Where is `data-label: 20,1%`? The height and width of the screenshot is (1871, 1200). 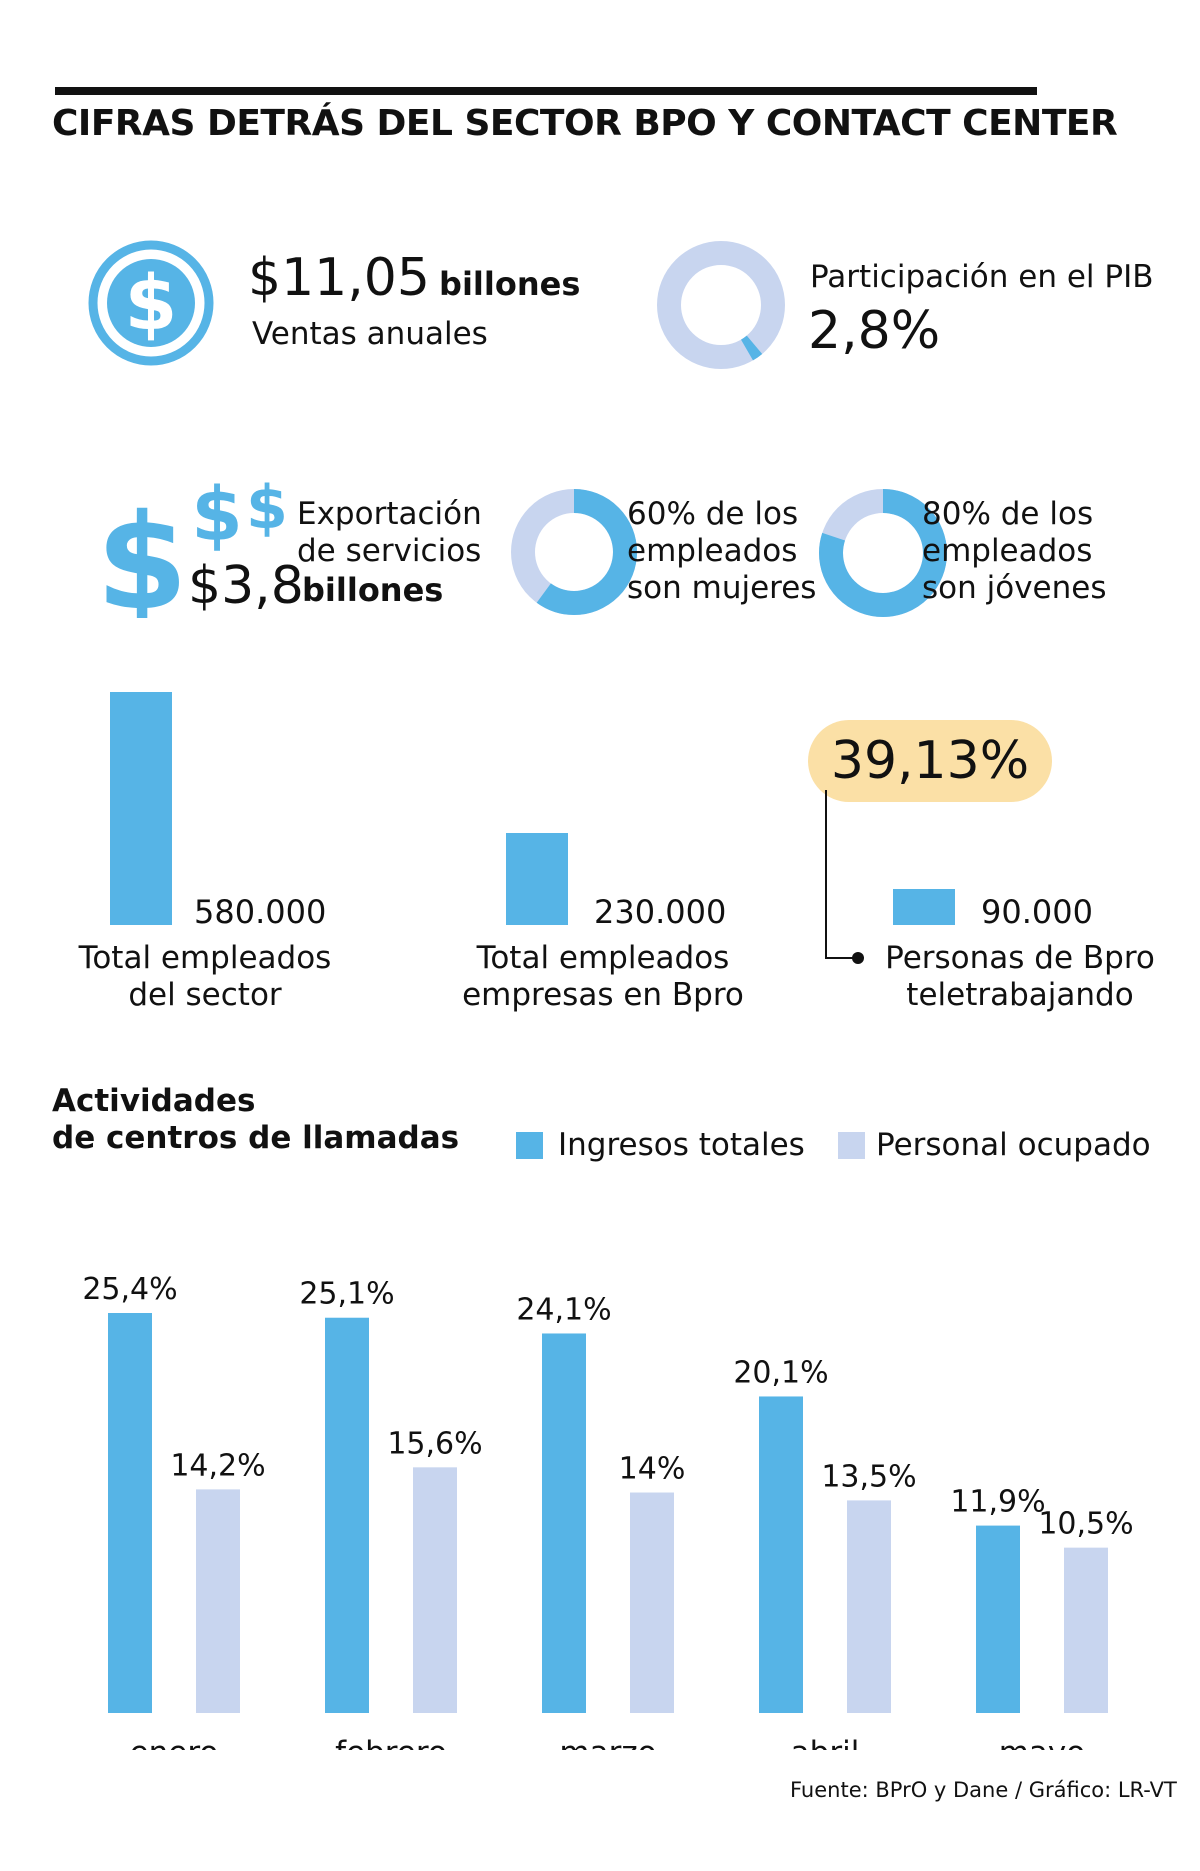 data-label: 20,1% is located at coordinates (780, 1372).